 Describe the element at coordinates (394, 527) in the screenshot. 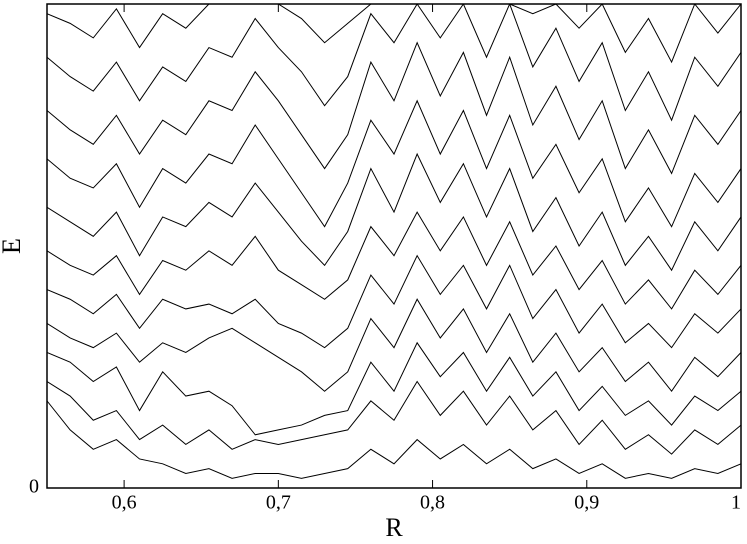

I see `x-axis-title: R` at that location.